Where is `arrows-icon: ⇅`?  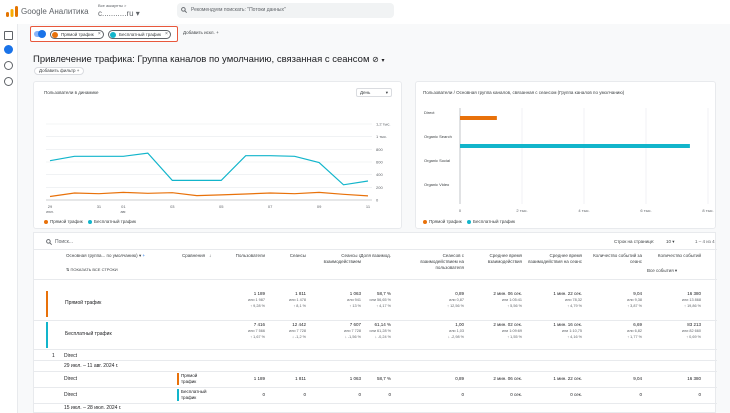 arrows-icon: ⇅ is located at coordinates (68, 269).